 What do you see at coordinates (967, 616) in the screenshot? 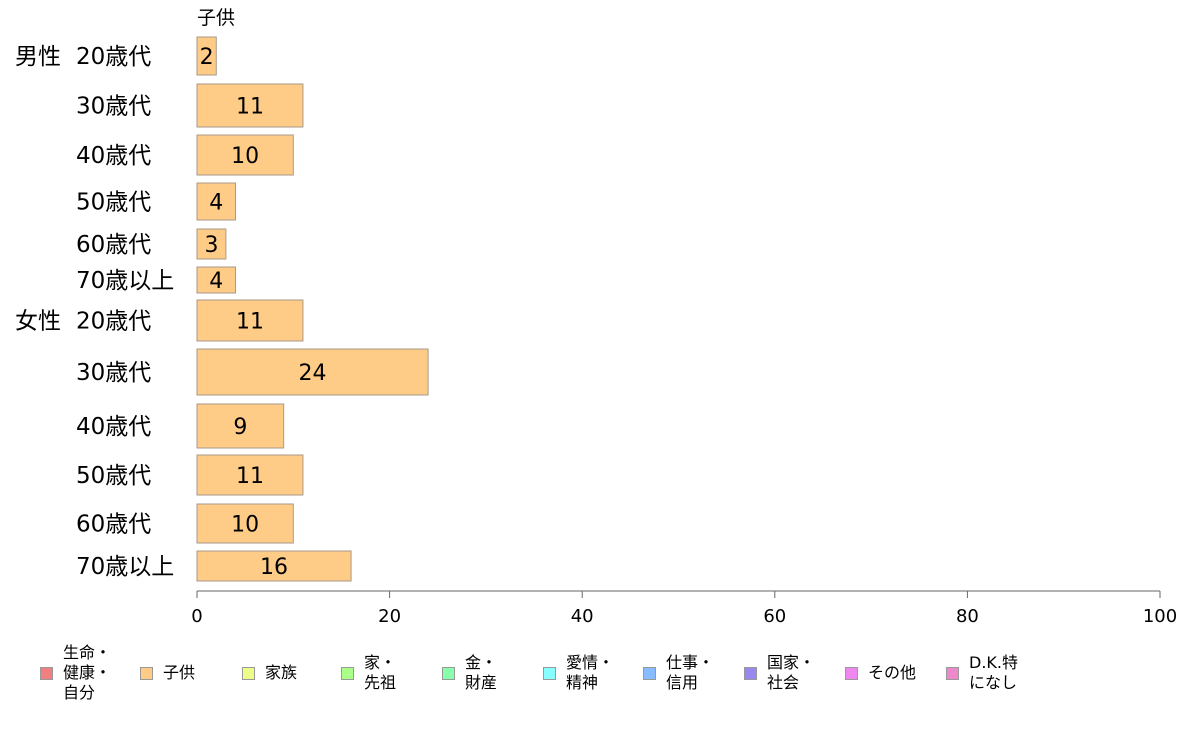
I see `x-tick-label: 80` at bounding box center [967, 616].